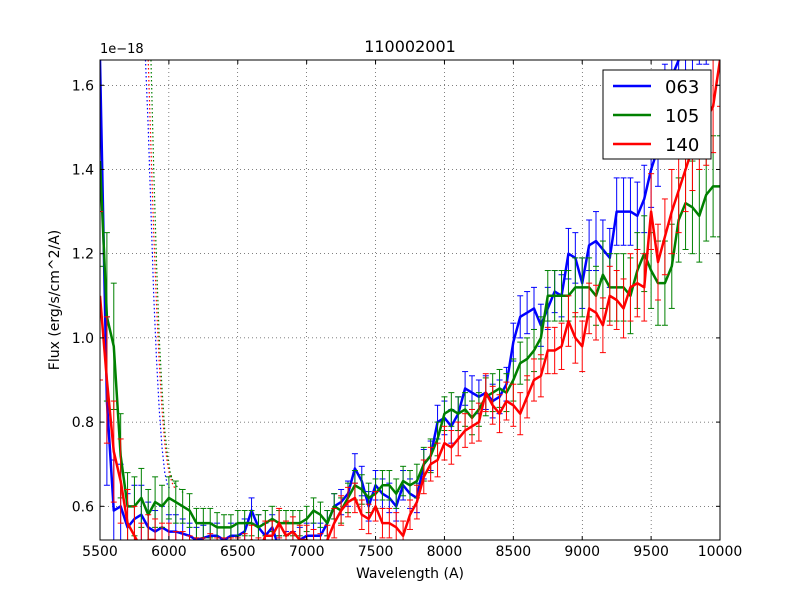  I want to click on x-tick-label: 9500, so click(651, 552).